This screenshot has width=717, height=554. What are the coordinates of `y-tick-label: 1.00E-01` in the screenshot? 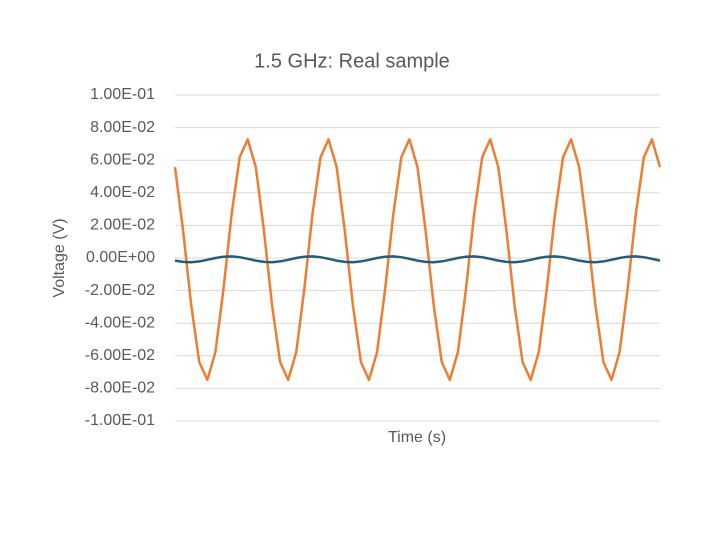 It's located at (122, 94).